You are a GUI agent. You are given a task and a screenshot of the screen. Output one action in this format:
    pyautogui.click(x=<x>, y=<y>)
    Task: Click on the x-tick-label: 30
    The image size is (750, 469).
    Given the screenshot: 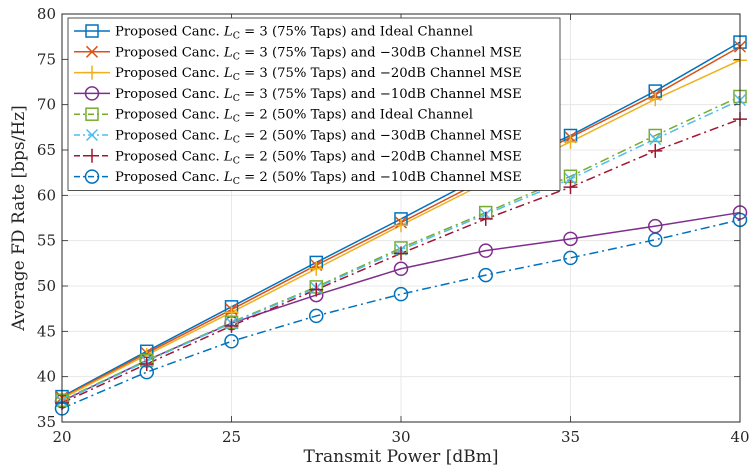 What is the action you would take?
    pyautogui.click(x=400, y=437)
    